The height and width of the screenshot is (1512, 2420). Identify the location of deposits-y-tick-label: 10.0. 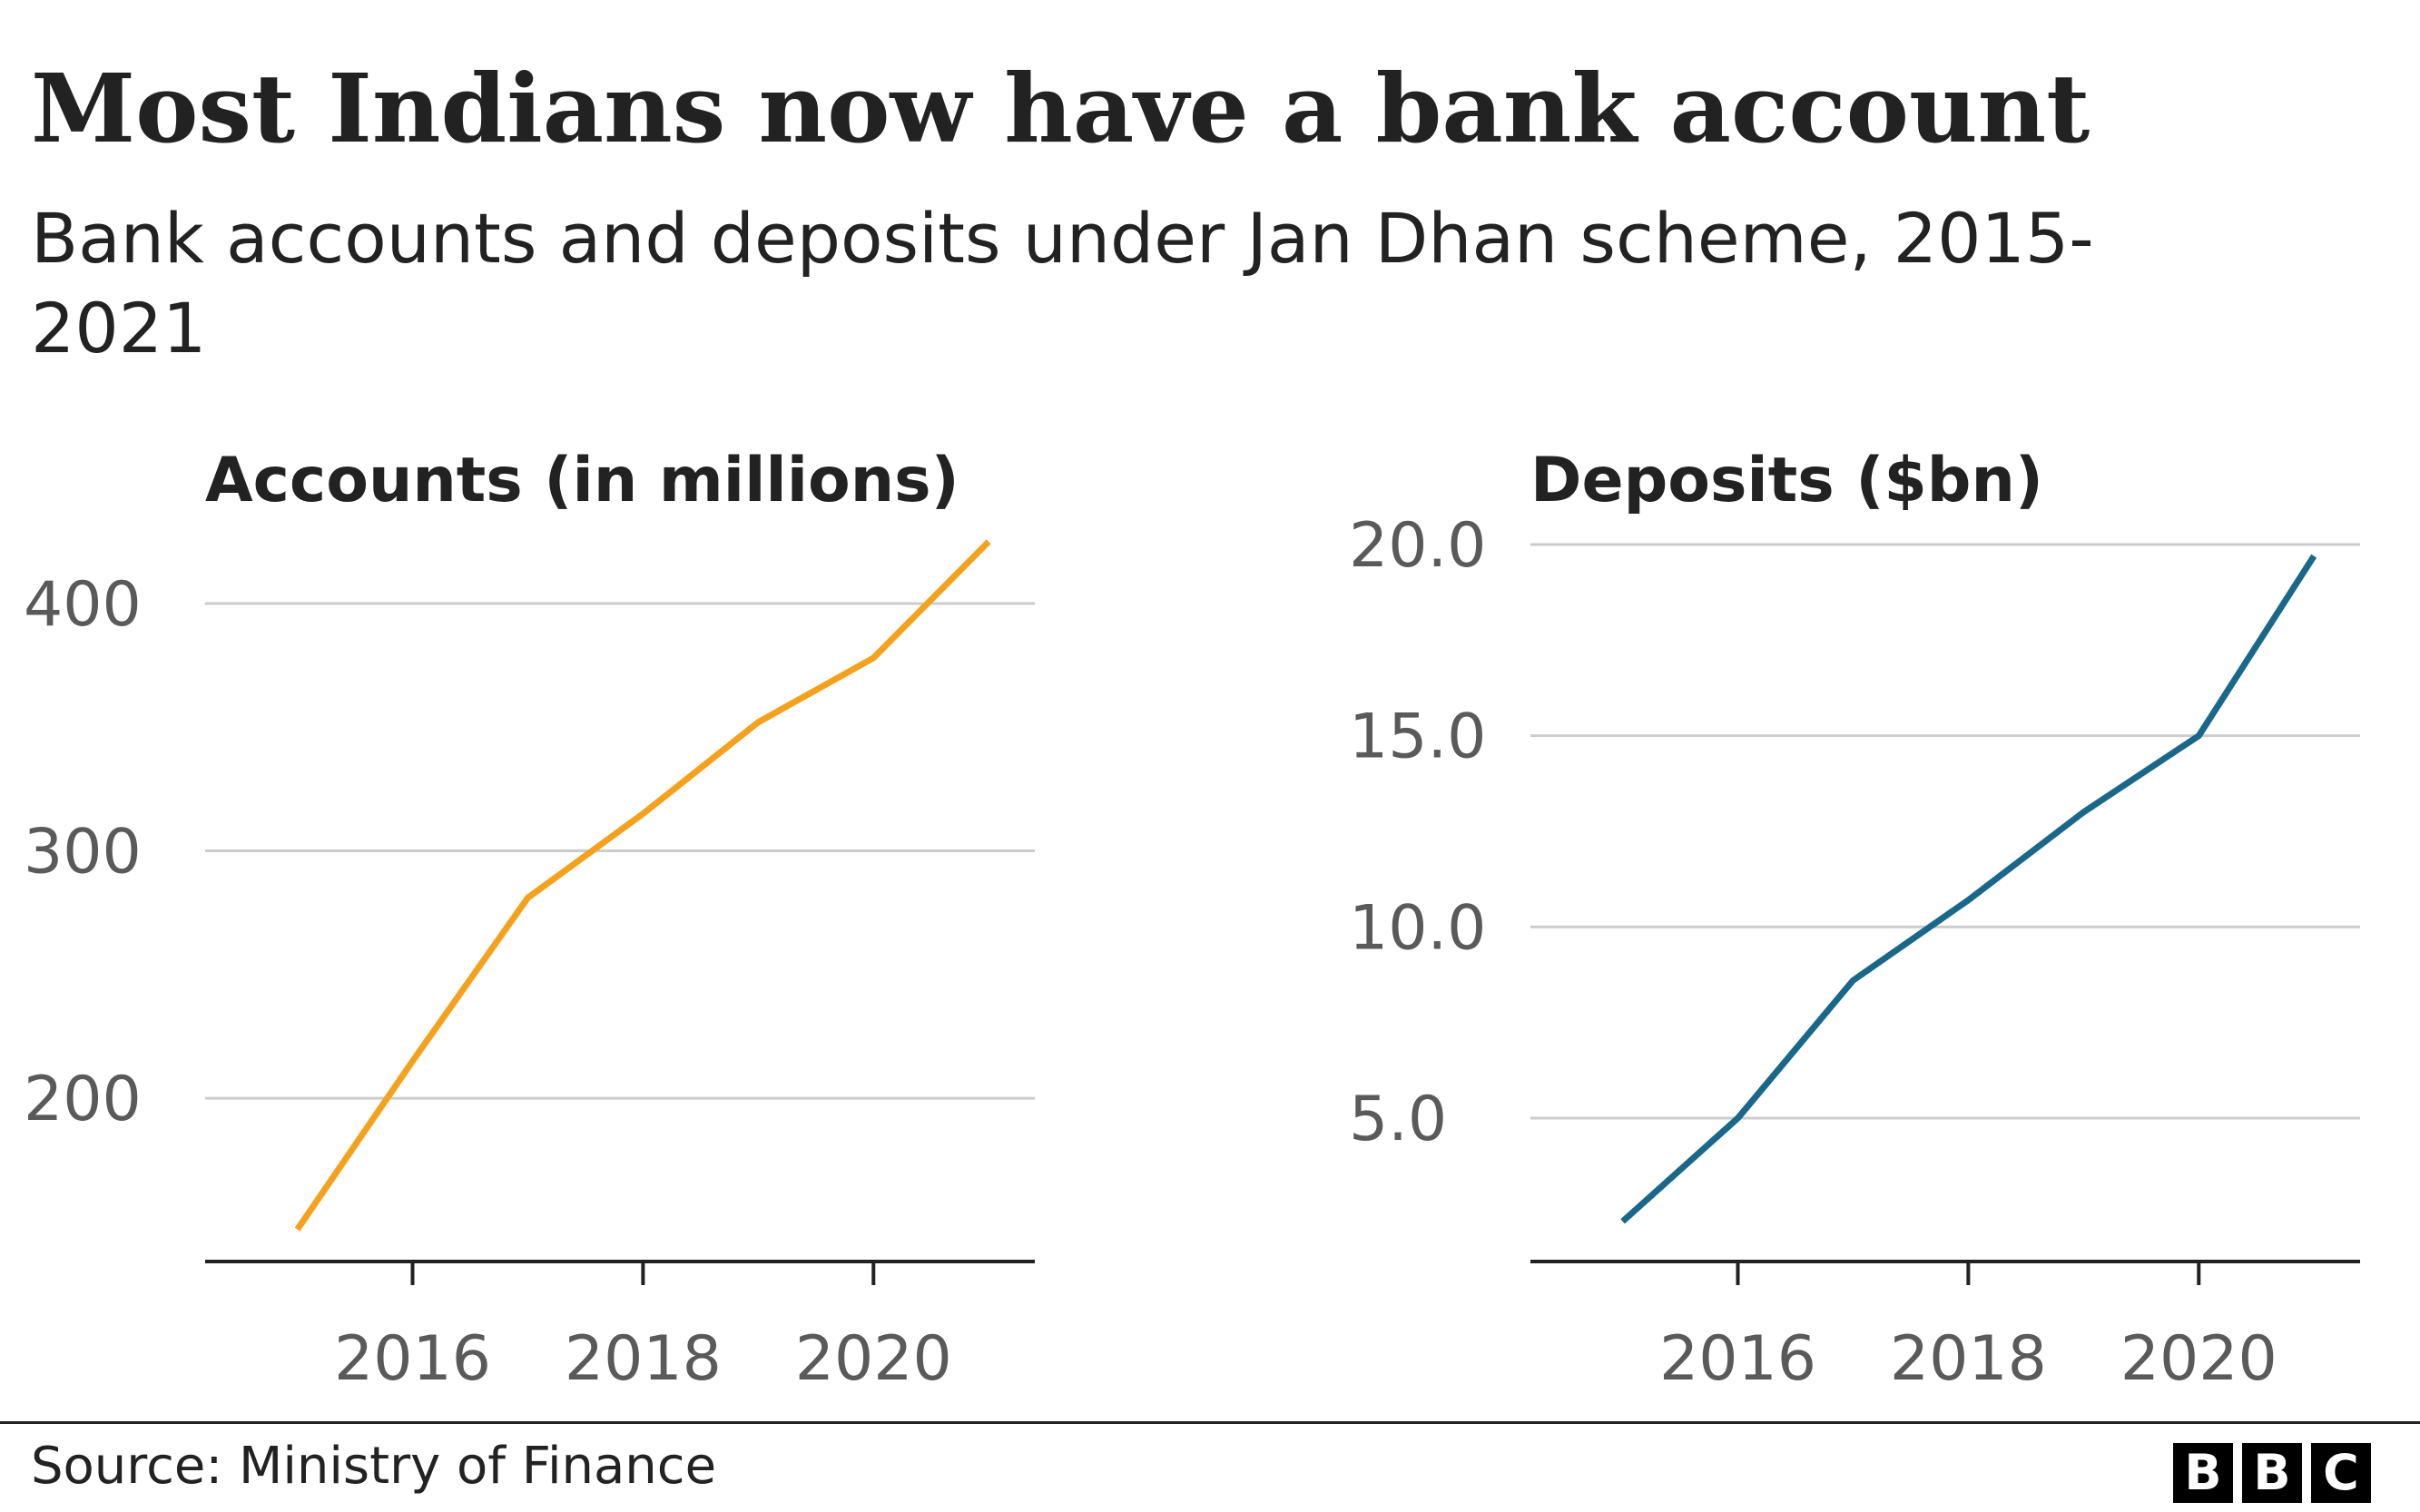
(1417, 928).